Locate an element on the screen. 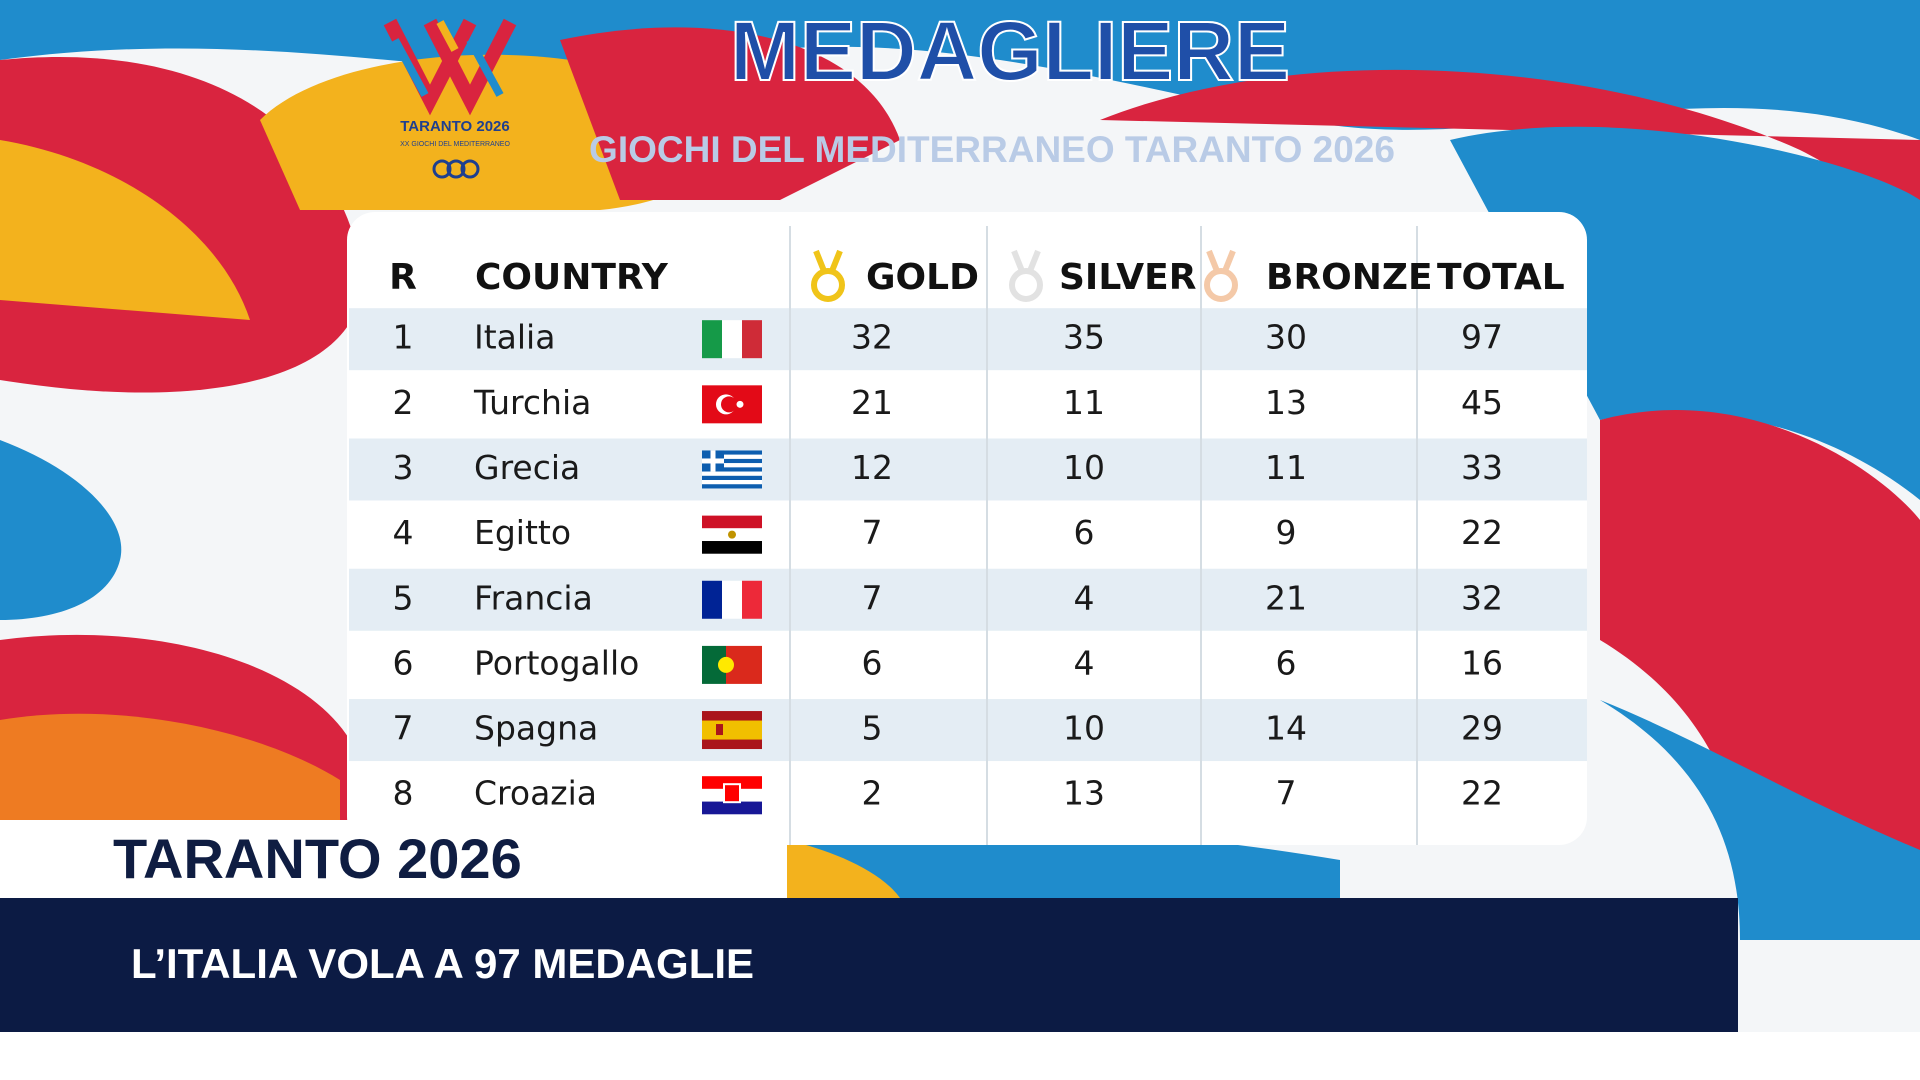  medal-count: 21 is located at coordinates (872, 402).